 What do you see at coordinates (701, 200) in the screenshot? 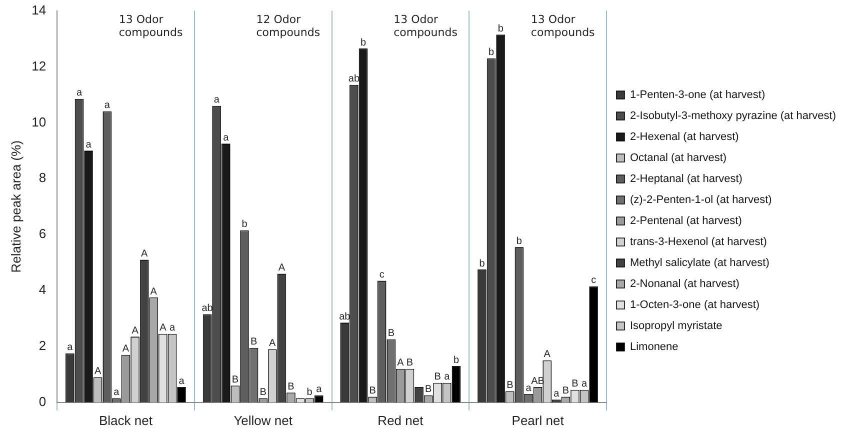
I see `legend-label: (z)-2-Penten-1-ol (at harvest)` at bounding box center [701, 200].